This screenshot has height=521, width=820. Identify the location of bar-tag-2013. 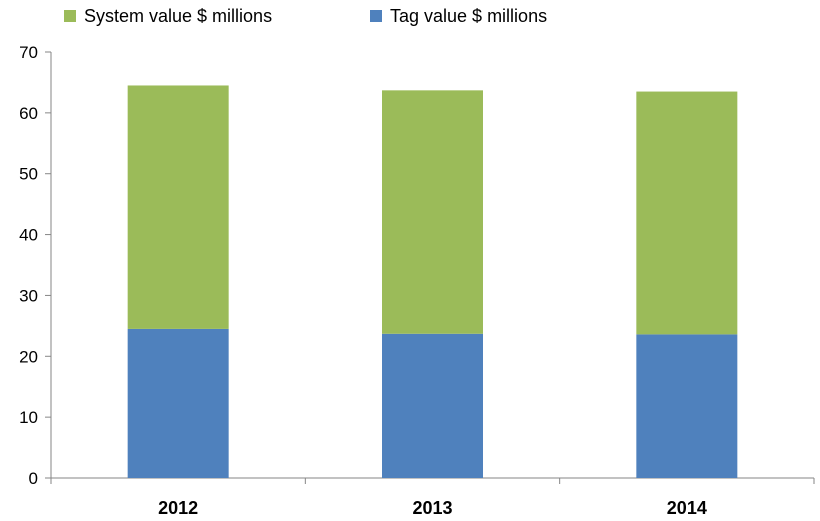
(432, 405).